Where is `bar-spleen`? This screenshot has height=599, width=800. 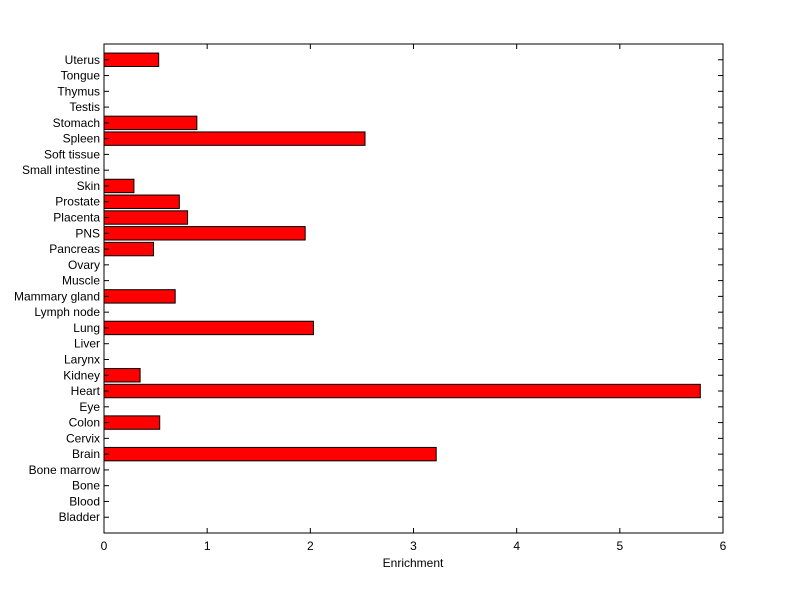 bar-spleen is located at coordinates (234, 138).